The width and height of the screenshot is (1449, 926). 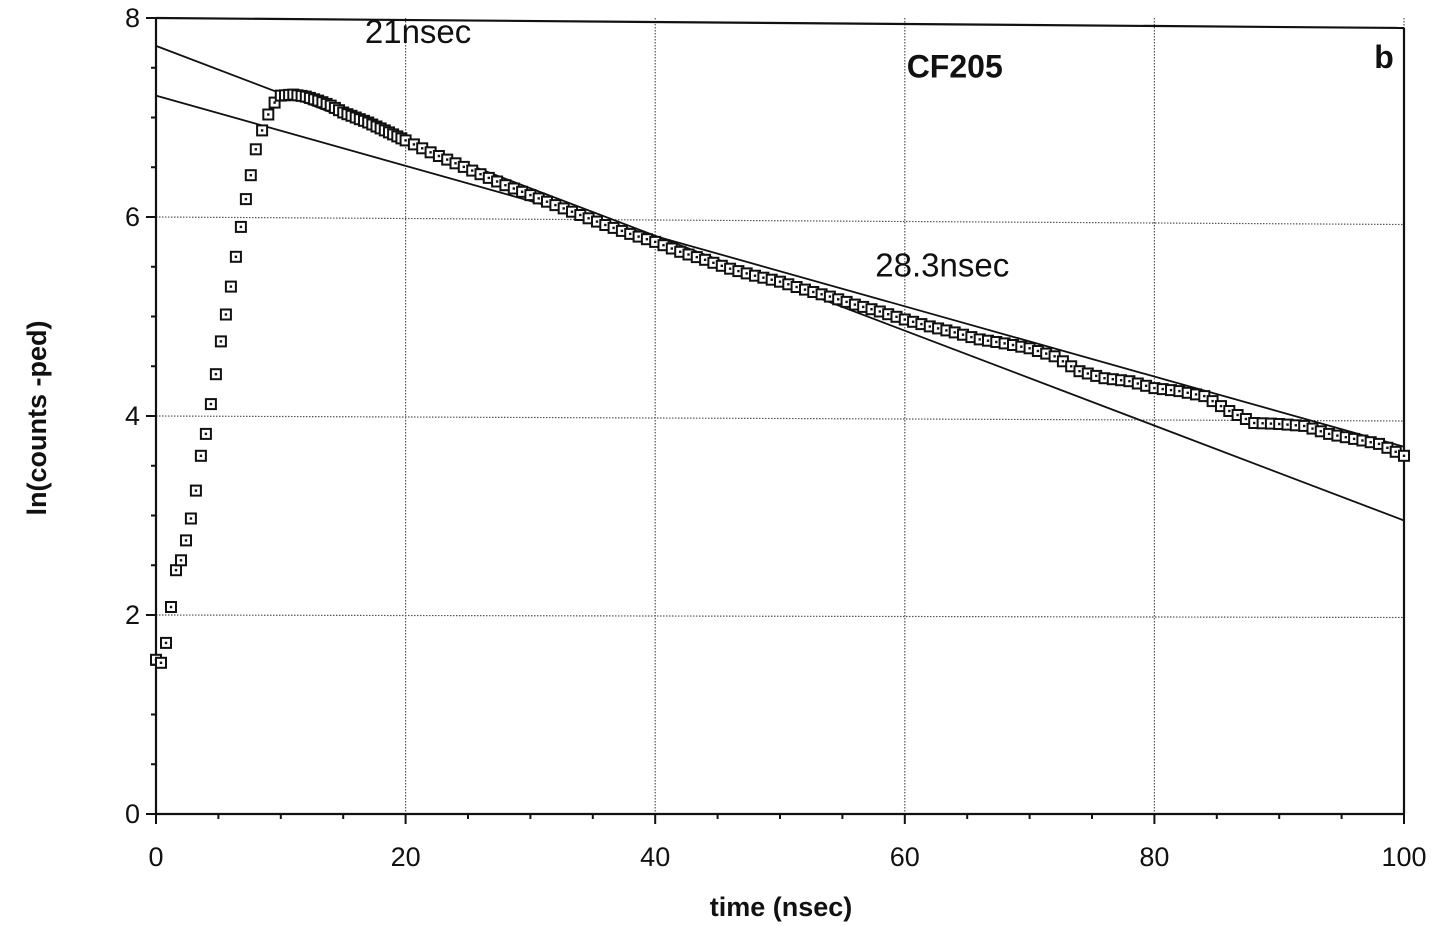 What do you see at coordinates (37, 418) in the screenshot?
I see `y-axis-label: ln(counts -ped)` at bounding box center [37, 418].